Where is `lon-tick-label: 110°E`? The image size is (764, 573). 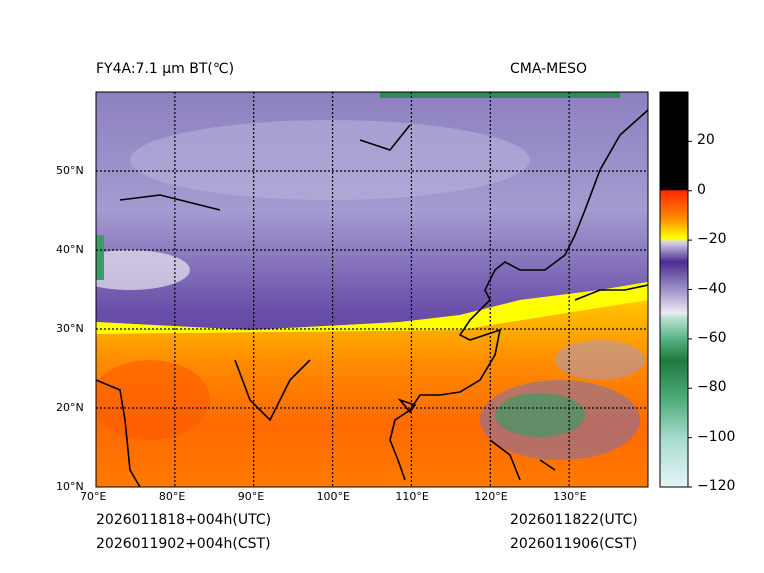 lon-tick-label: 110°E is located at coordinates (412, 496).